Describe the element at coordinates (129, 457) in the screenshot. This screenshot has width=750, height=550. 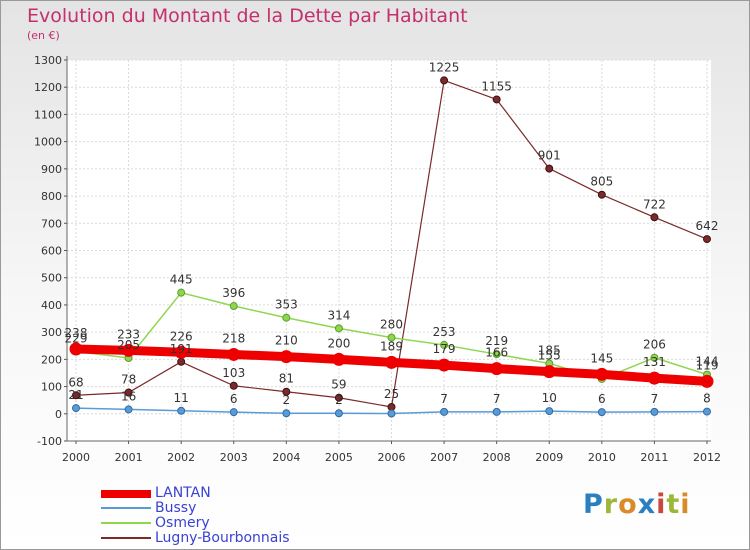
I see `x-tick-label: 2001` at that location.